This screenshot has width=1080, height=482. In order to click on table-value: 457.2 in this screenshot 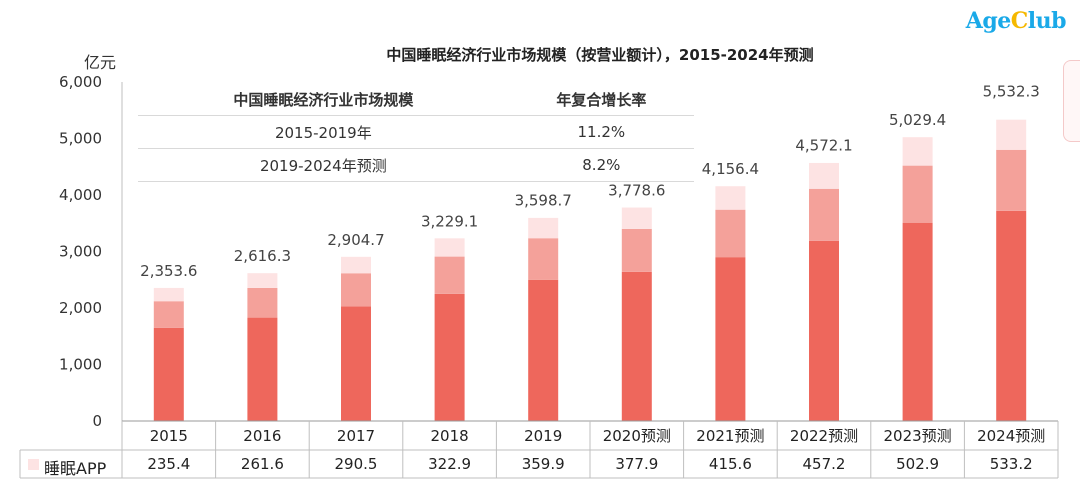, I will do `click(824, 464)`.